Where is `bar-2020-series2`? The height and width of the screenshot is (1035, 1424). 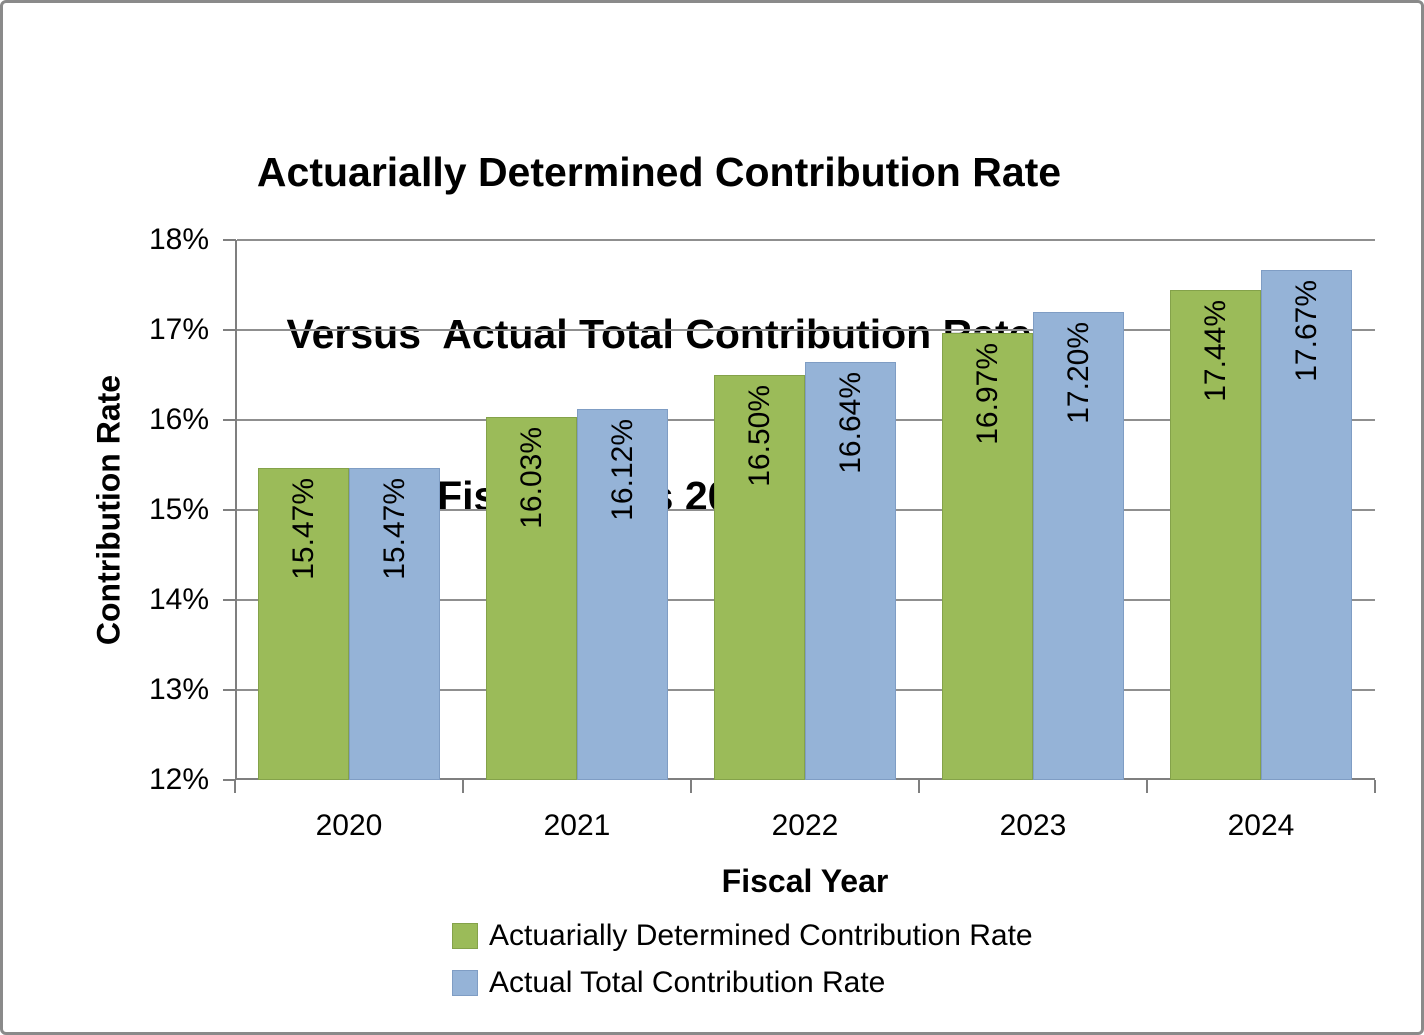
bar-2020-series2 is located at coordinates (394, 623).